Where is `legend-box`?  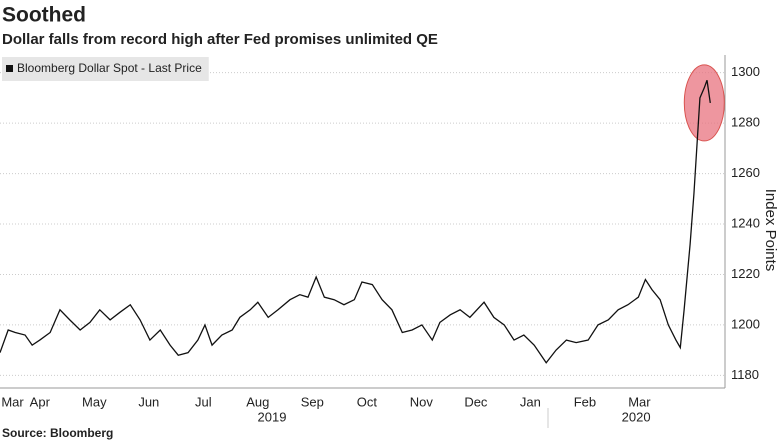
legend-box is located at coordinates (105, 69).